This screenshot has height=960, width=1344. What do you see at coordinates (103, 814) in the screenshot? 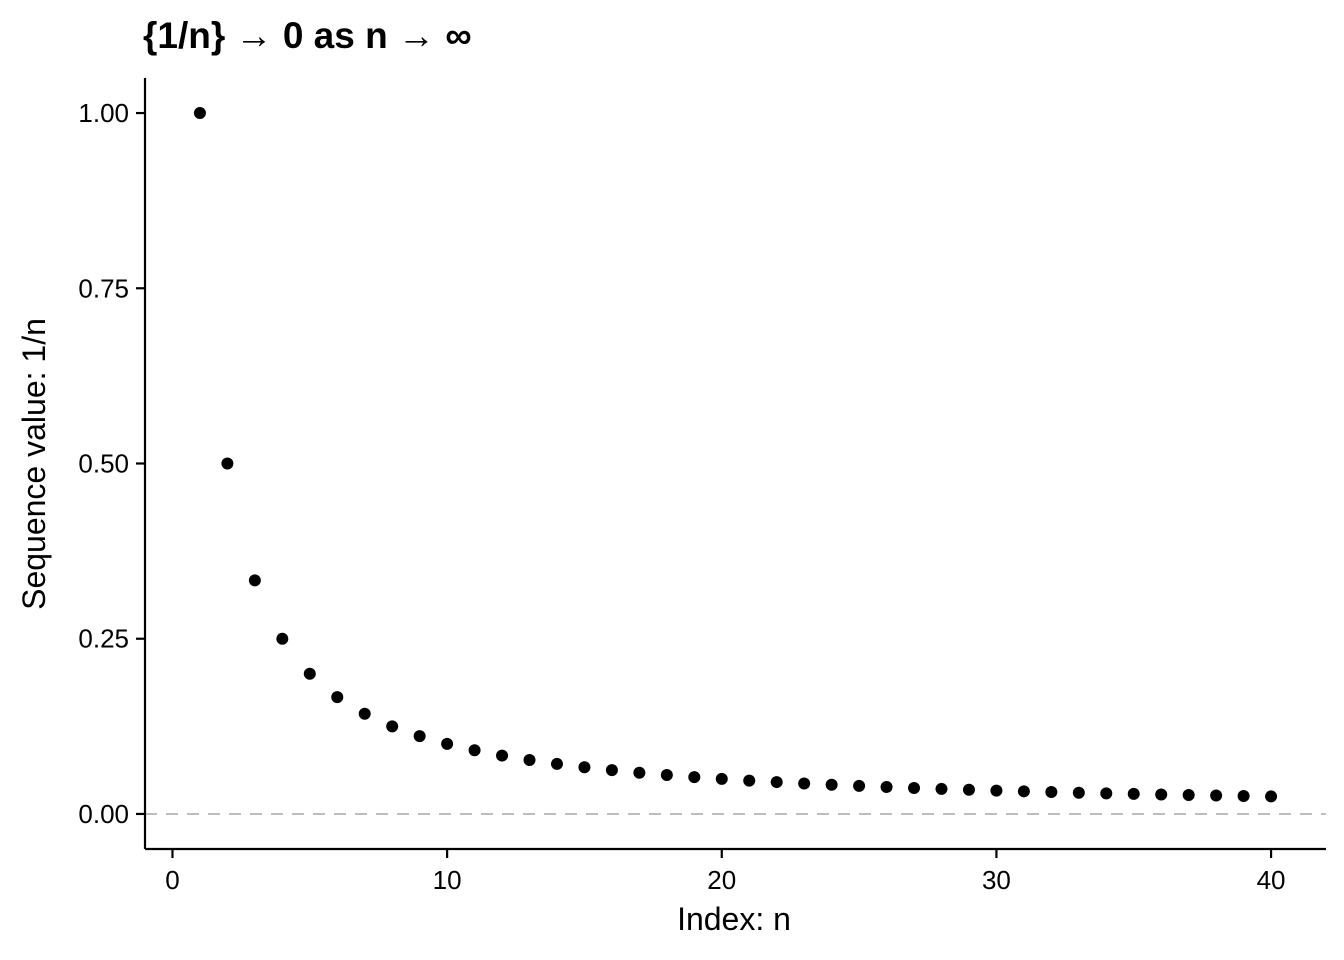
I see `y-tick-label: 0.00` at bounding box center [103, 814].